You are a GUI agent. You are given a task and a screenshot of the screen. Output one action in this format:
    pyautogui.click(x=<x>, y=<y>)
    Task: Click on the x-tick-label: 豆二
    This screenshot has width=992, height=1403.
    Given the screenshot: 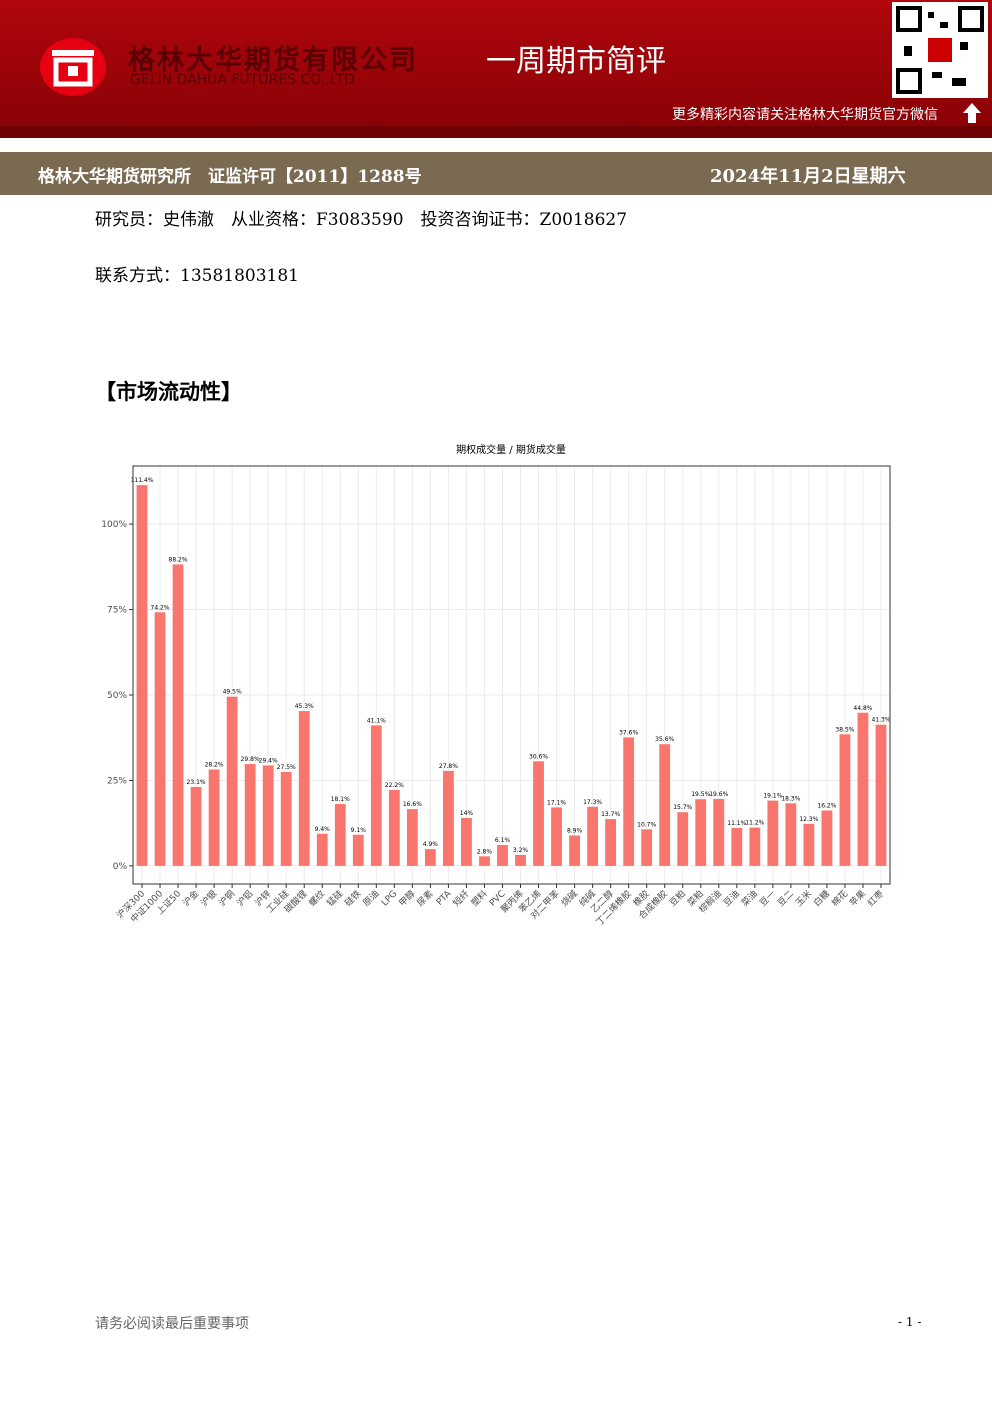 What is the action you would take?
    pyautogui.click(x=785, y=898)
    